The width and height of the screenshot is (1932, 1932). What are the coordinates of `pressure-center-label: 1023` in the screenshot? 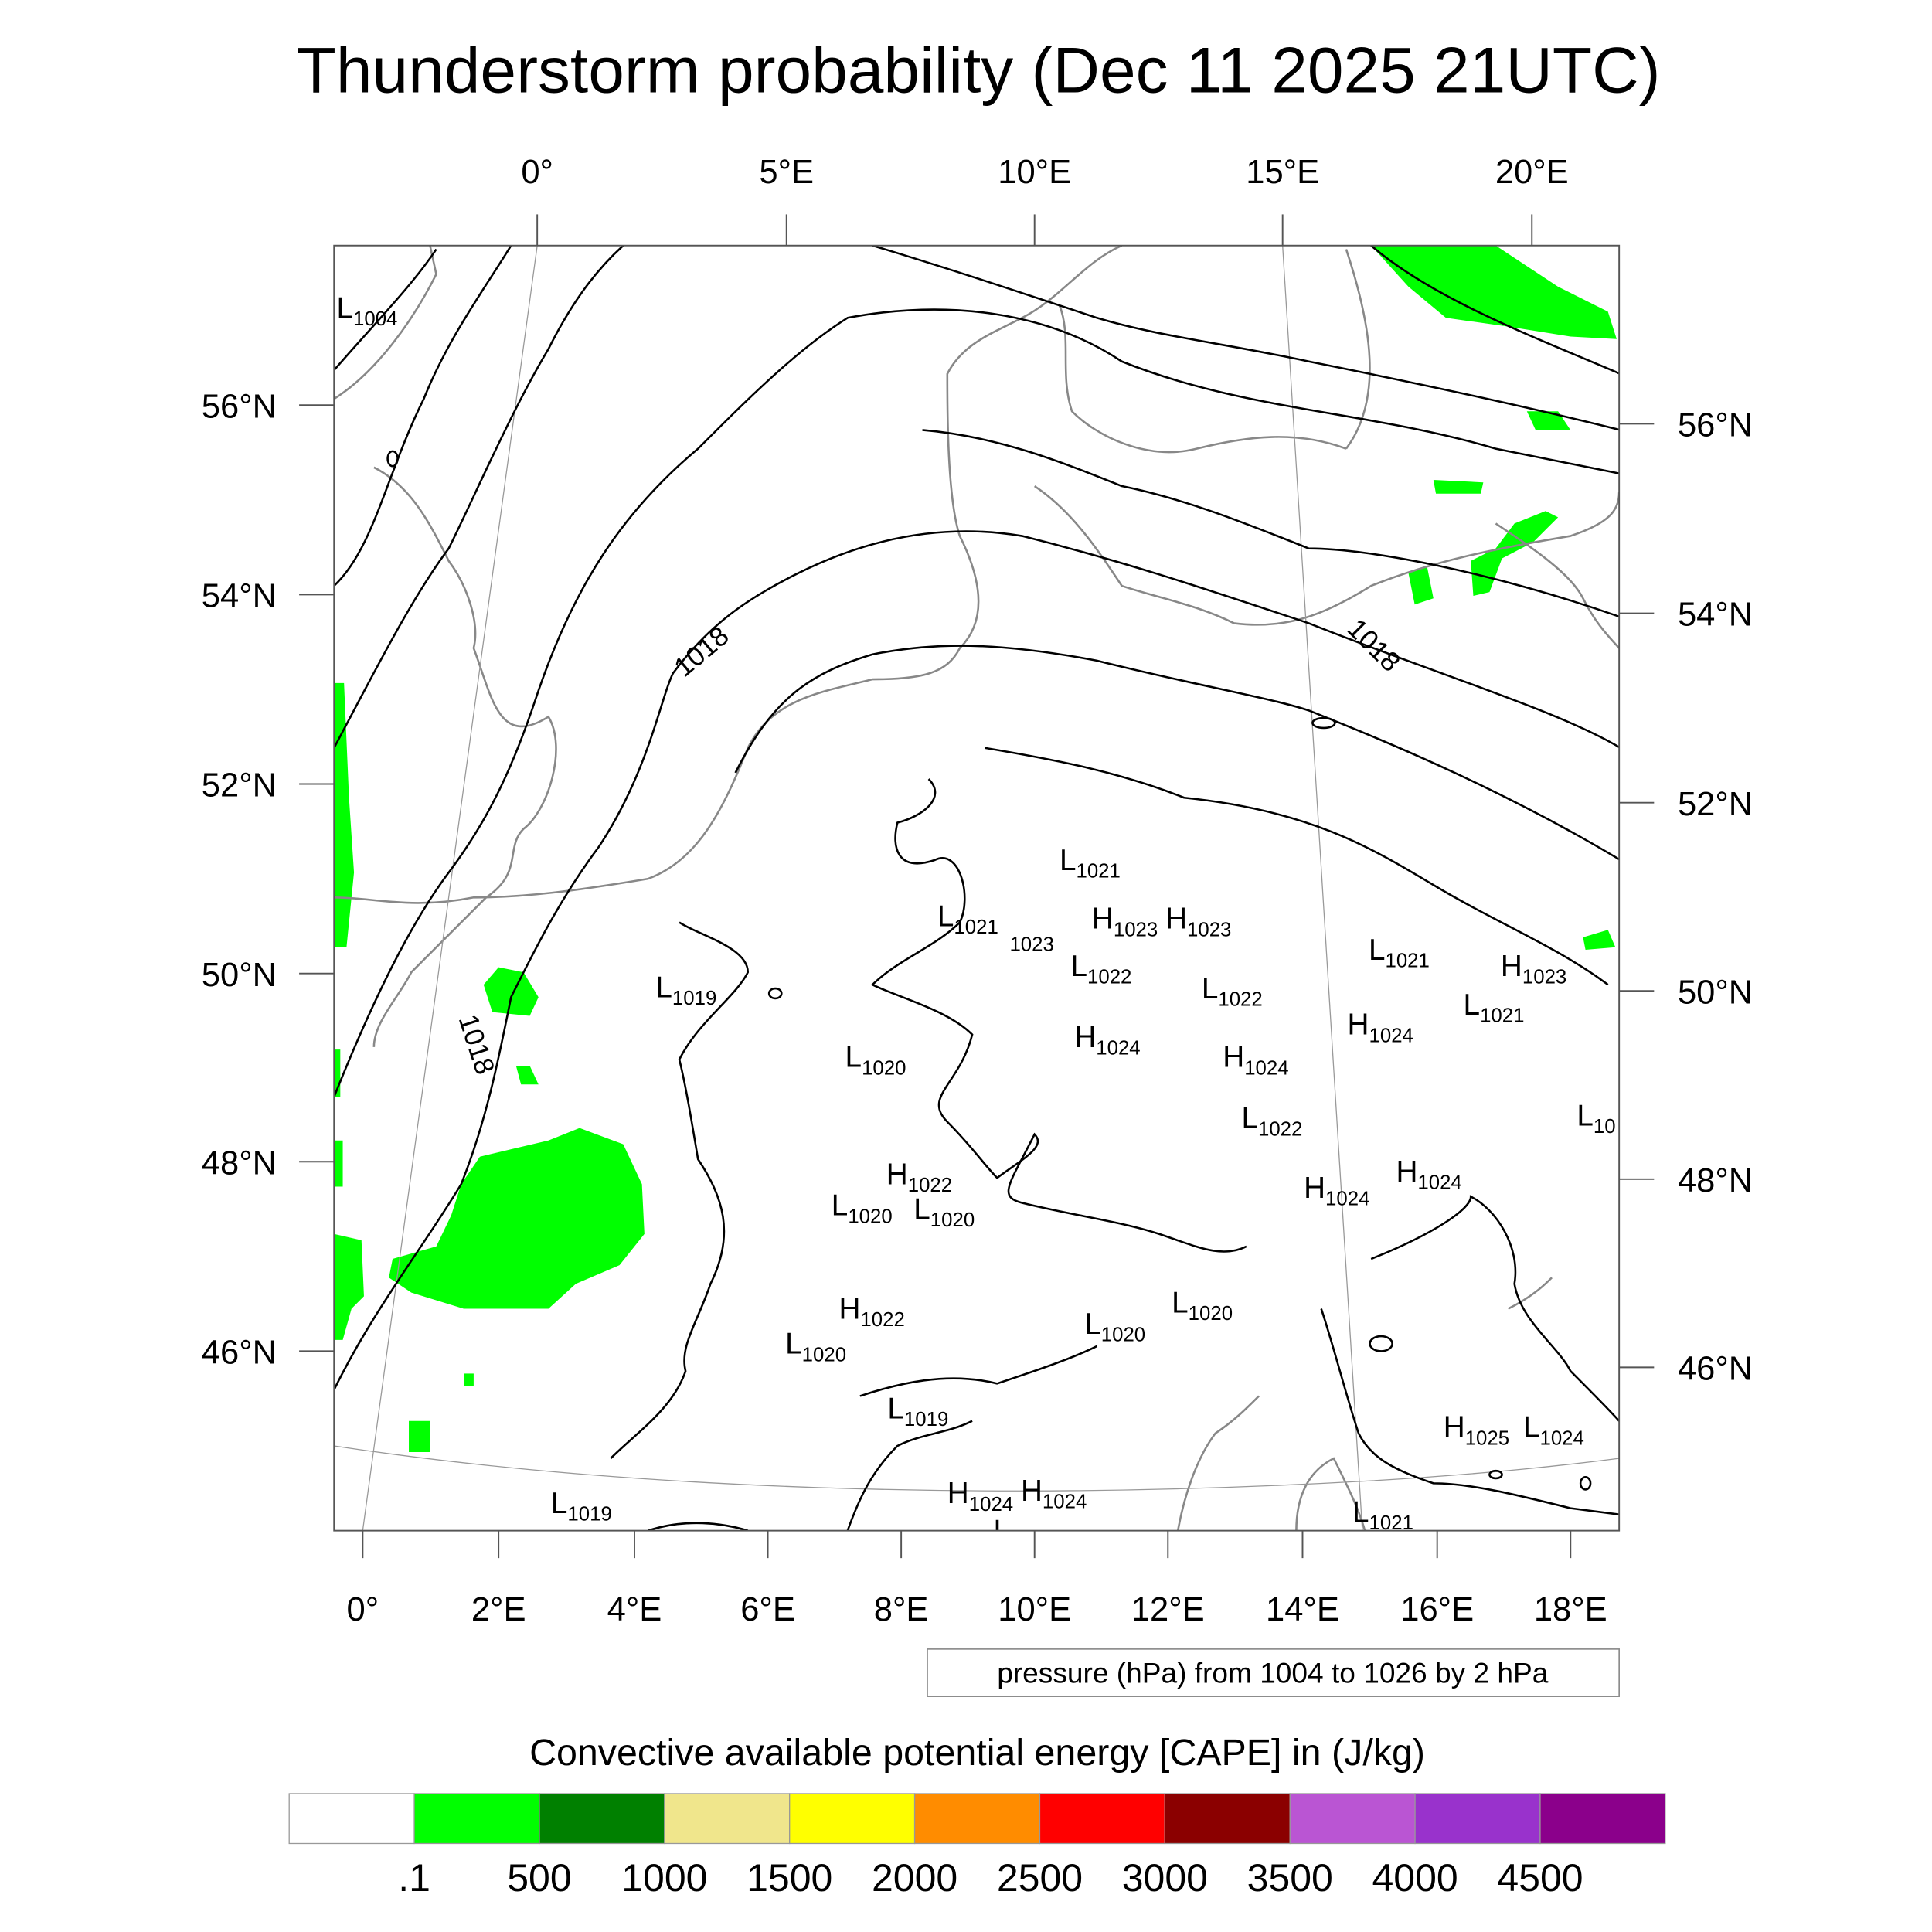 It's located at (1031, 945).